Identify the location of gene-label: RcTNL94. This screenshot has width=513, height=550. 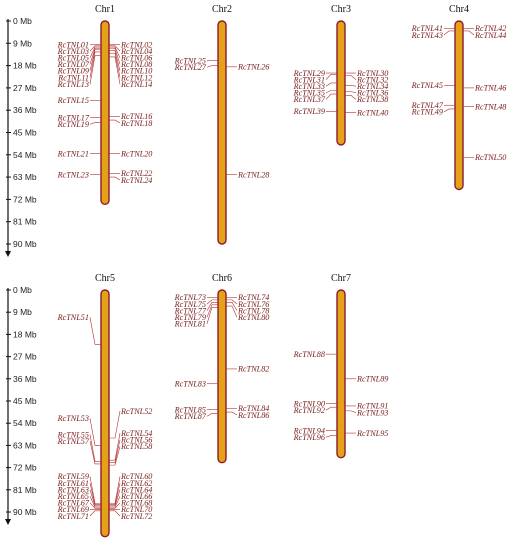
(309, 430).